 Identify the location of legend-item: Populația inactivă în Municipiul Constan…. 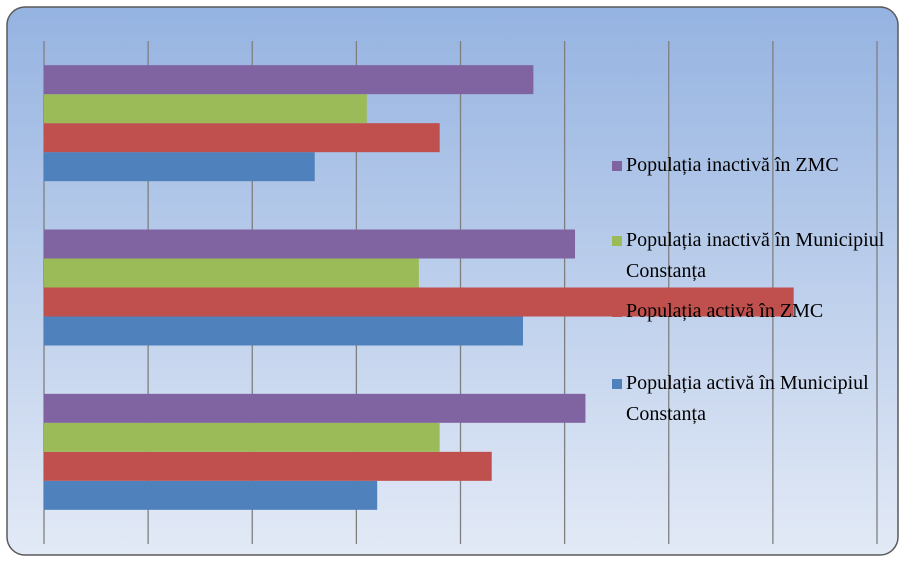
(751, 256).